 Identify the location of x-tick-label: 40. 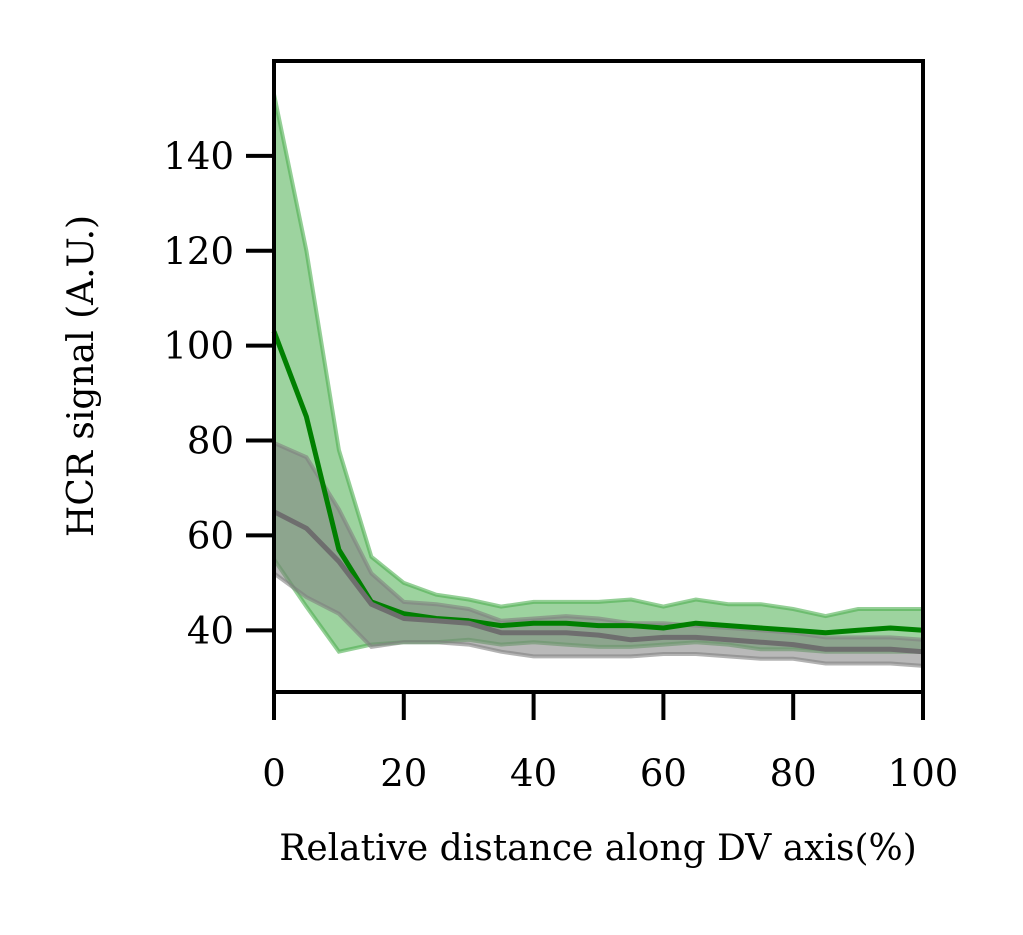
(533, 773).